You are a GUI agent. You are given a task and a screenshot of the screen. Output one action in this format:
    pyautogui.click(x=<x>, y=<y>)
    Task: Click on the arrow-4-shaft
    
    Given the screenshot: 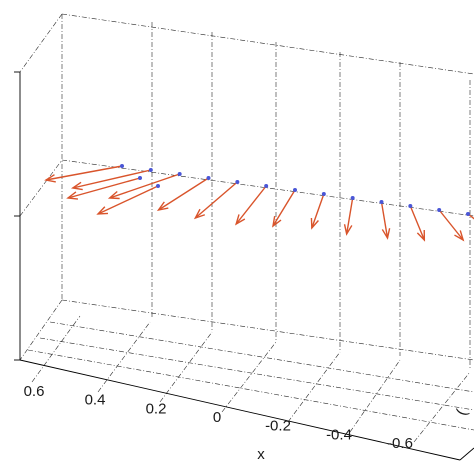 What is the action you would take?
    pyautogui.click(x=216, y=200)
    